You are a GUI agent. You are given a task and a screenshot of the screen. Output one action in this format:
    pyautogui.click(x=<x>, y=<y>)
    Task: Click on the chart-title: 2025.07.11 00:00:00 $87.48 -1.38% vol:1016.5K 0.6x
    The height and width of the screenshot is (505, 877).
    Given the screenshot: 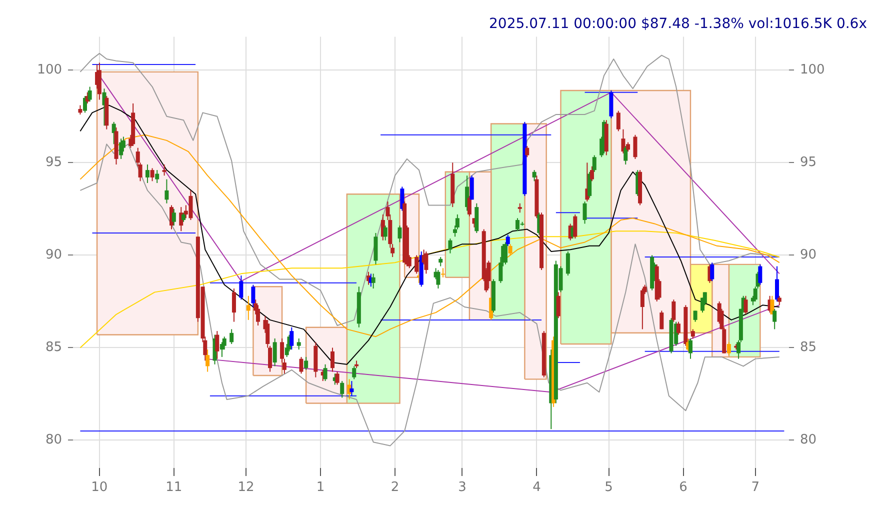 What is the action you would take?
    pyautogui.click(x=678, y=24)
    